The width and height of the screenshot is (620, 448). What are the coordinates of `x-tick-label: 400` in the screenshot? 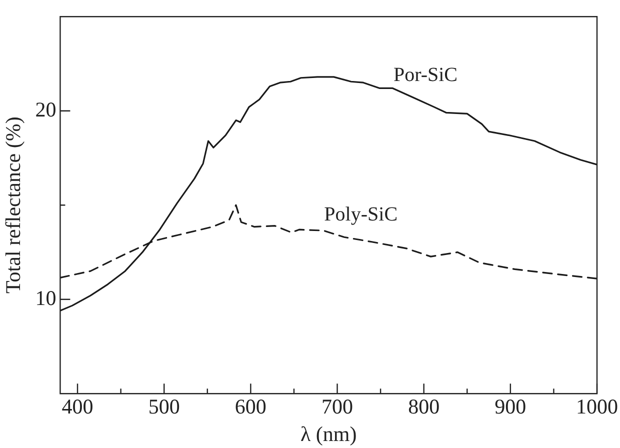 It's located at (78, 406).